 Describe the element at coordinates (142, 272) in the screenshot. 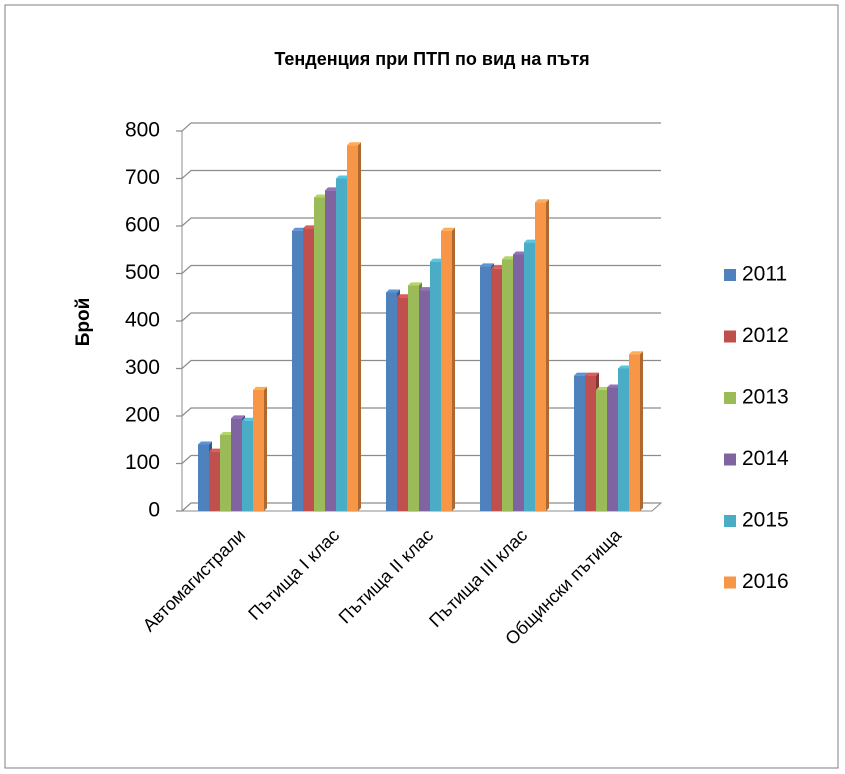

I see `y-tick-label: 500` at that location.